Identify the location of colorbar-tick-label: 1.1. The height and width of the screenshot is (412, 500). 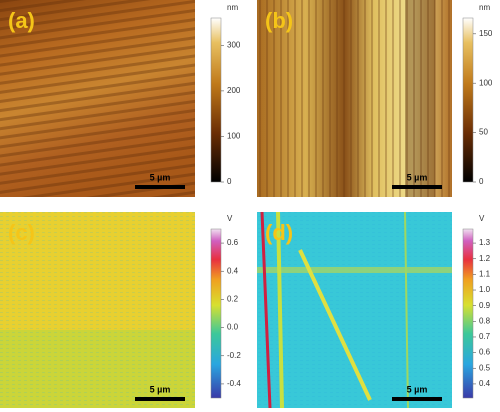
(485, 273).